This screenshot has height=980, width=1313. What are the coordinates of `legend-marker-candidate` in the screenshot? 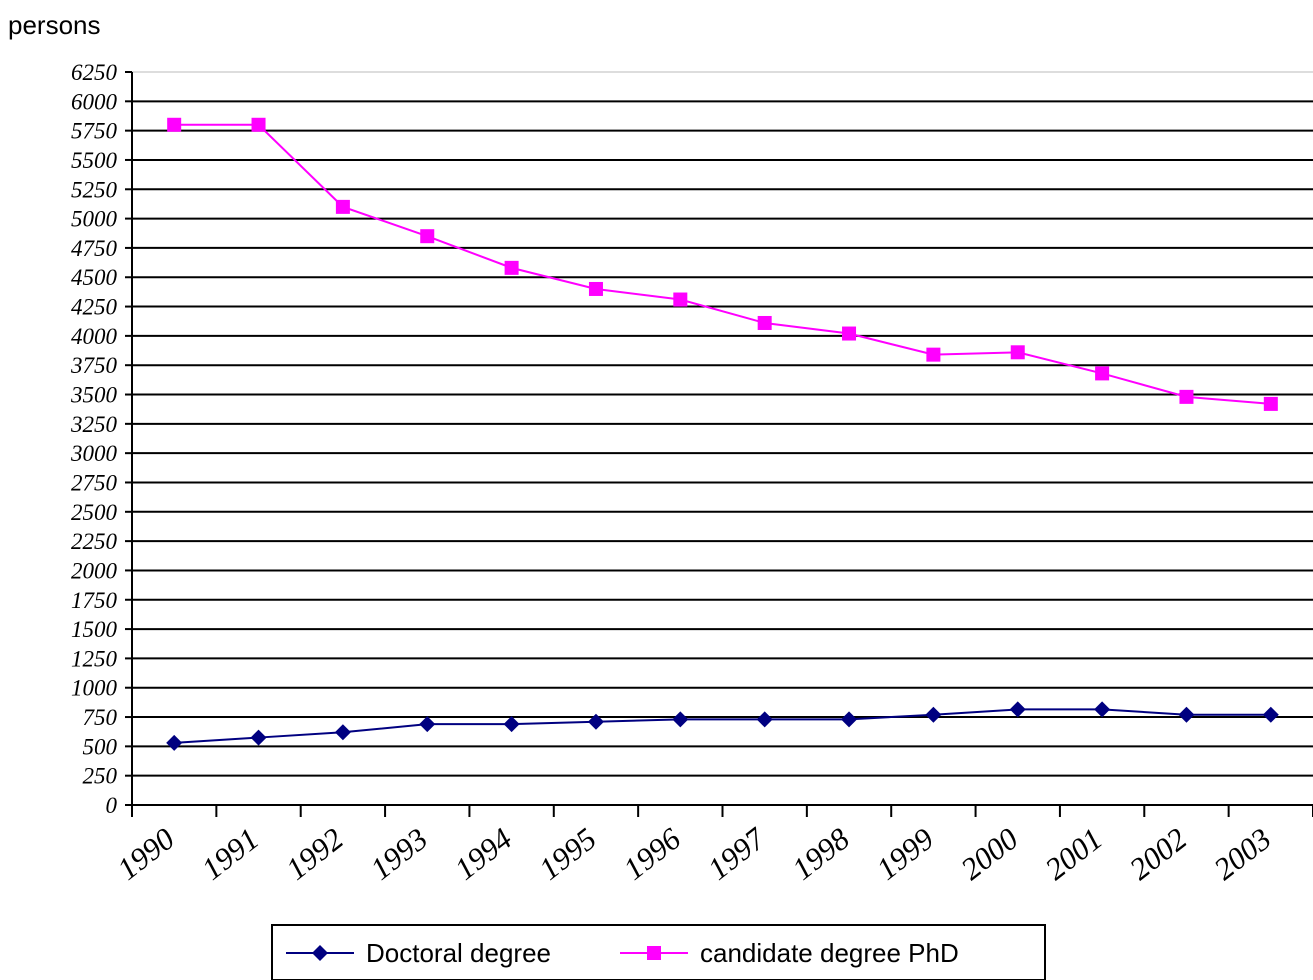 It's located at (654, 953).